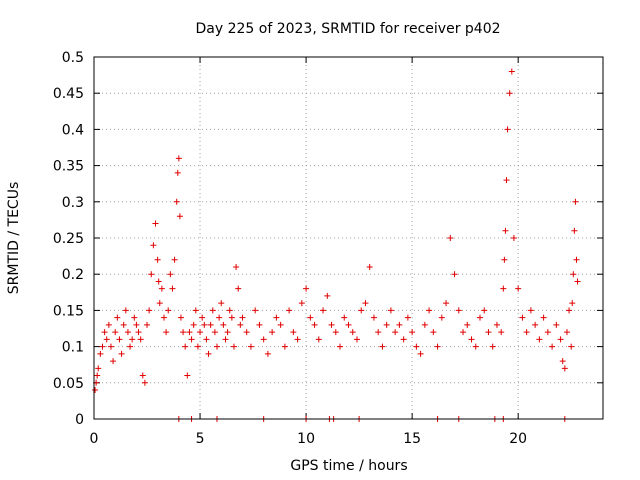  What do you see at coordinates (412, 439) in the screenshot?
I see `x-tick-label: 15` at bounding box center [412, 439].